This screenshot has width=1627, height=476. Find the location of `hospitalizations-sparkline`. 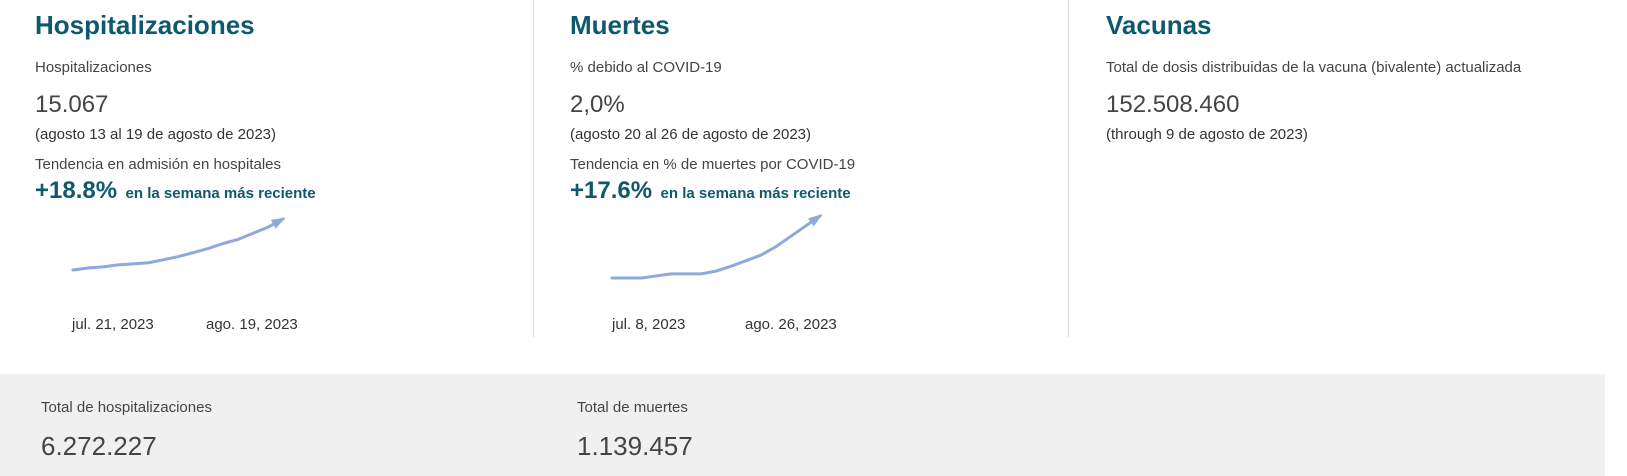

hospitalizations-sparkline is located at coordinates (178, 244).